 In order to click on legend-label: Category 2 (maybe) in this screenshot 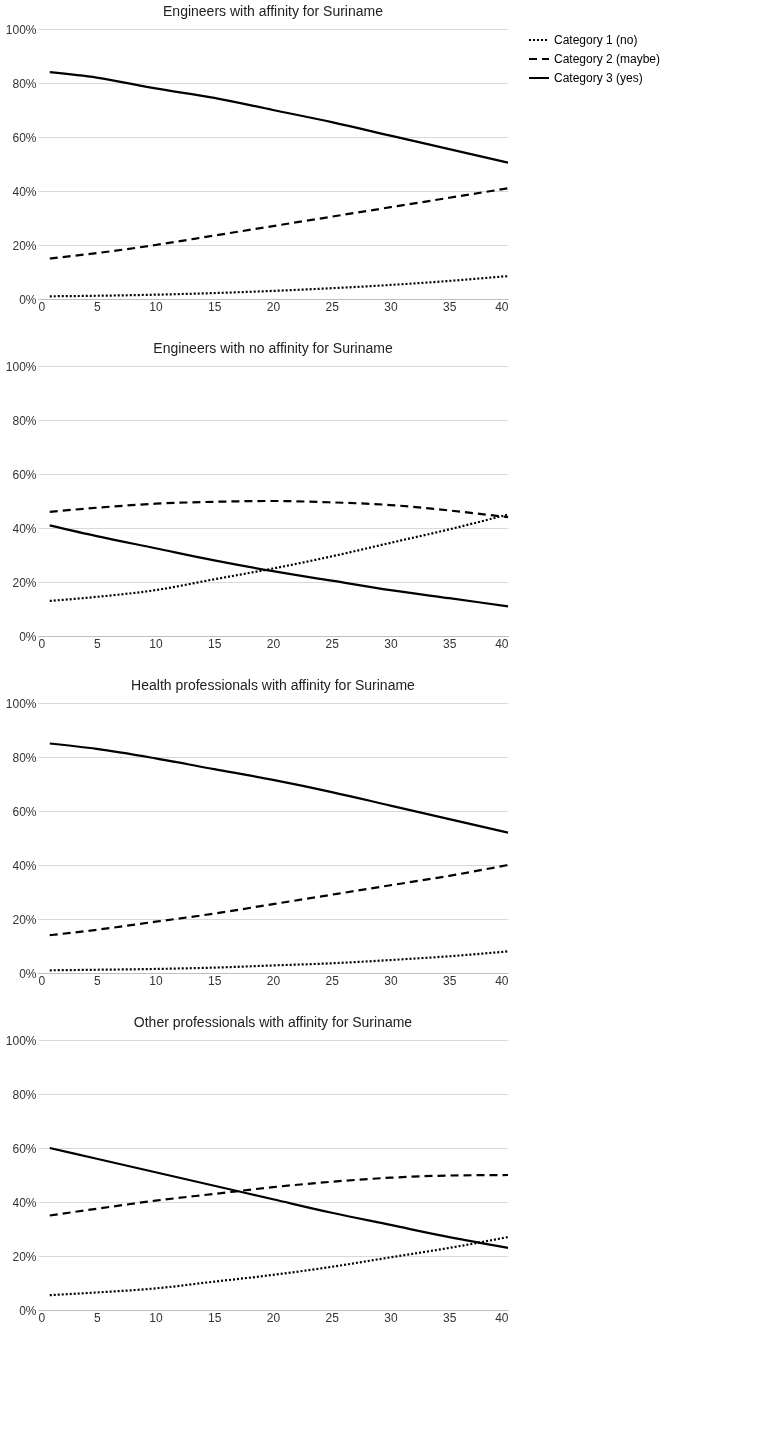, I will do `click(607, 59)`.